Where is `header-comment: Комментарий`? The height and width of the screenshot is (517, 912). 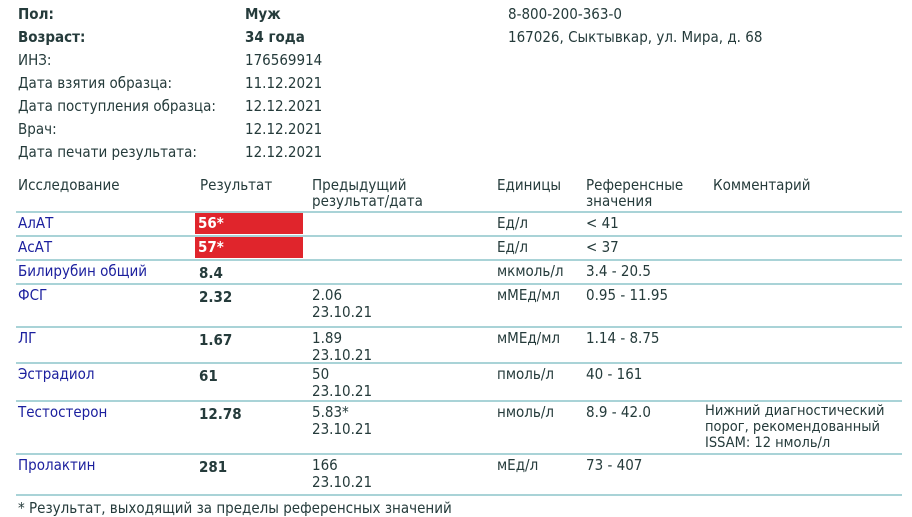 header-comment: Комментарий is located at coordinates (762, 185).